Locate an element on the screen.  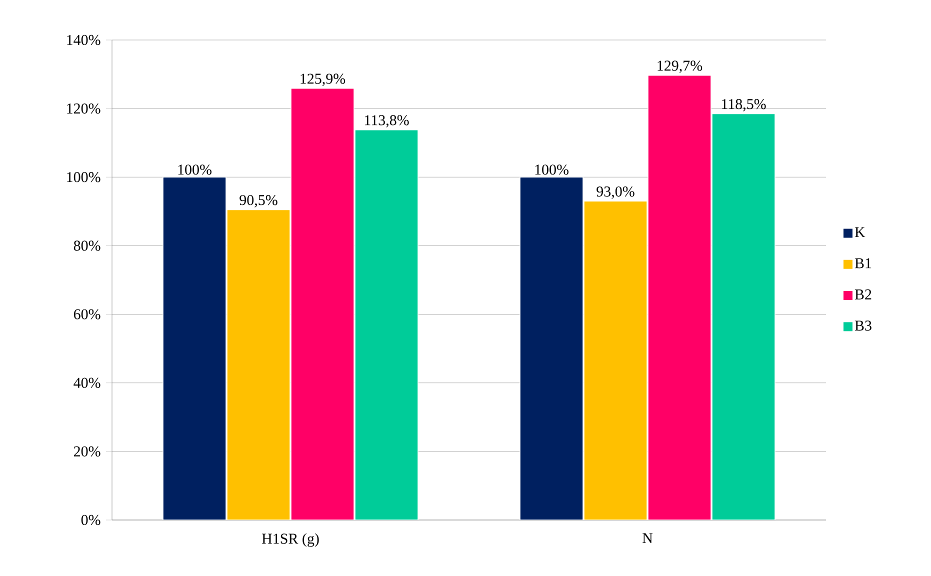
data-label: 125,9% is located at coordinates (323, 80).